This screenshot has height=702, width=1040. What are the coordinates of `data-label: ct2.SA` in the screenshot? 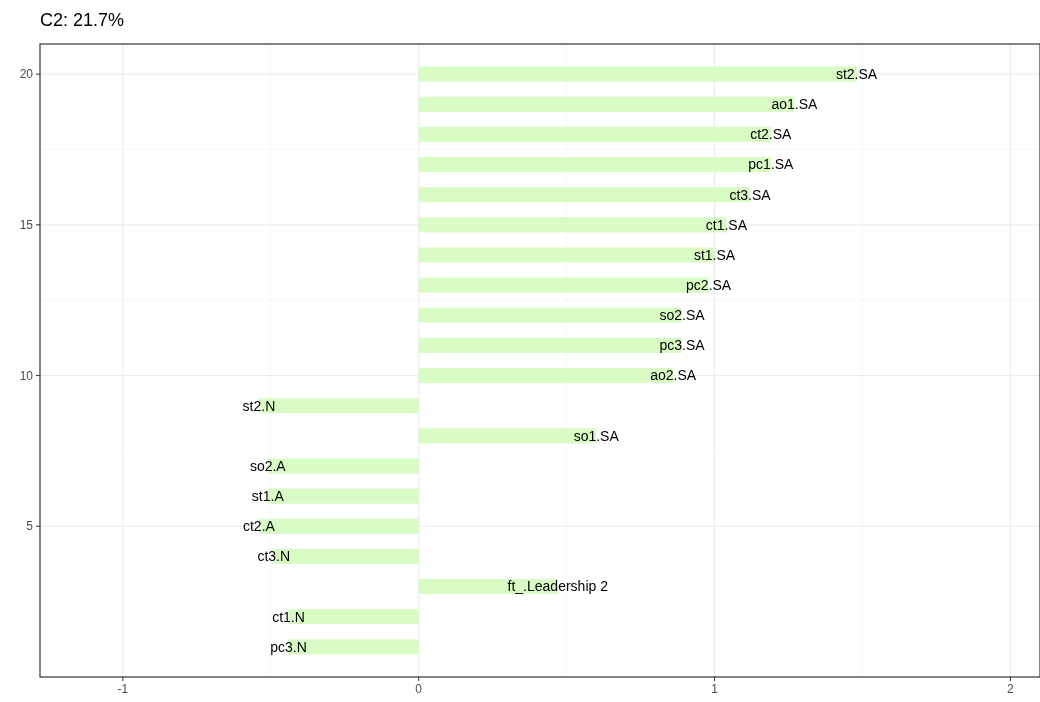 It's located at (771, 134).